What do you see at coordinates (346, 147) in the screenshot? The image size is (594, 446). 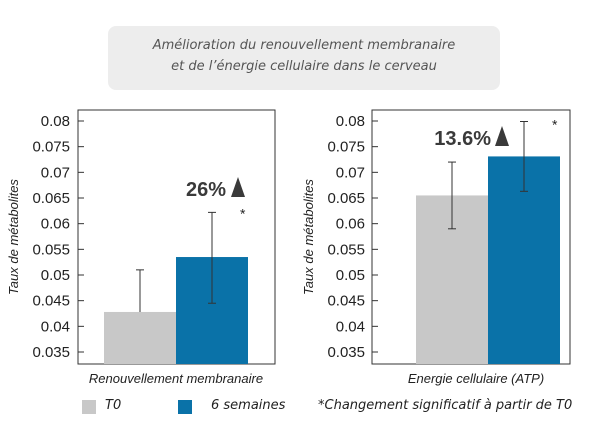 I see `panel-2-y-tick-label: 0.075` at bounding box center [346, 147].